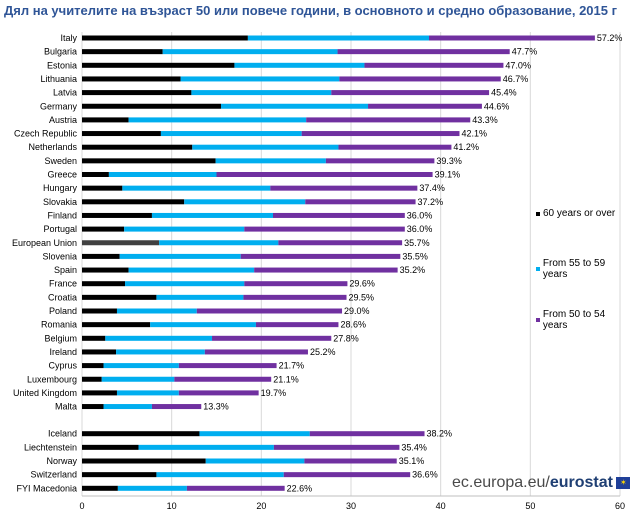 Image resolution: width=630 pixels, height=515 pixels. I want to click on x-tick-label-6: 60, so click(620, 506).